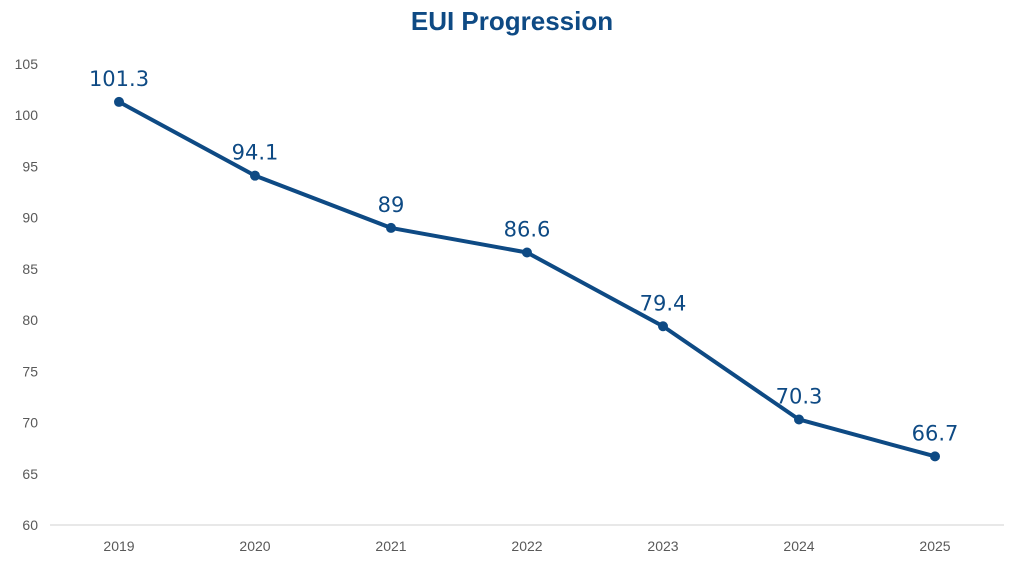 The width and height of the screenshot is (1024, 570). Describe the element at coordinates (30, 269) in the screenshot. I see `y-tick-label: 85` at that location.